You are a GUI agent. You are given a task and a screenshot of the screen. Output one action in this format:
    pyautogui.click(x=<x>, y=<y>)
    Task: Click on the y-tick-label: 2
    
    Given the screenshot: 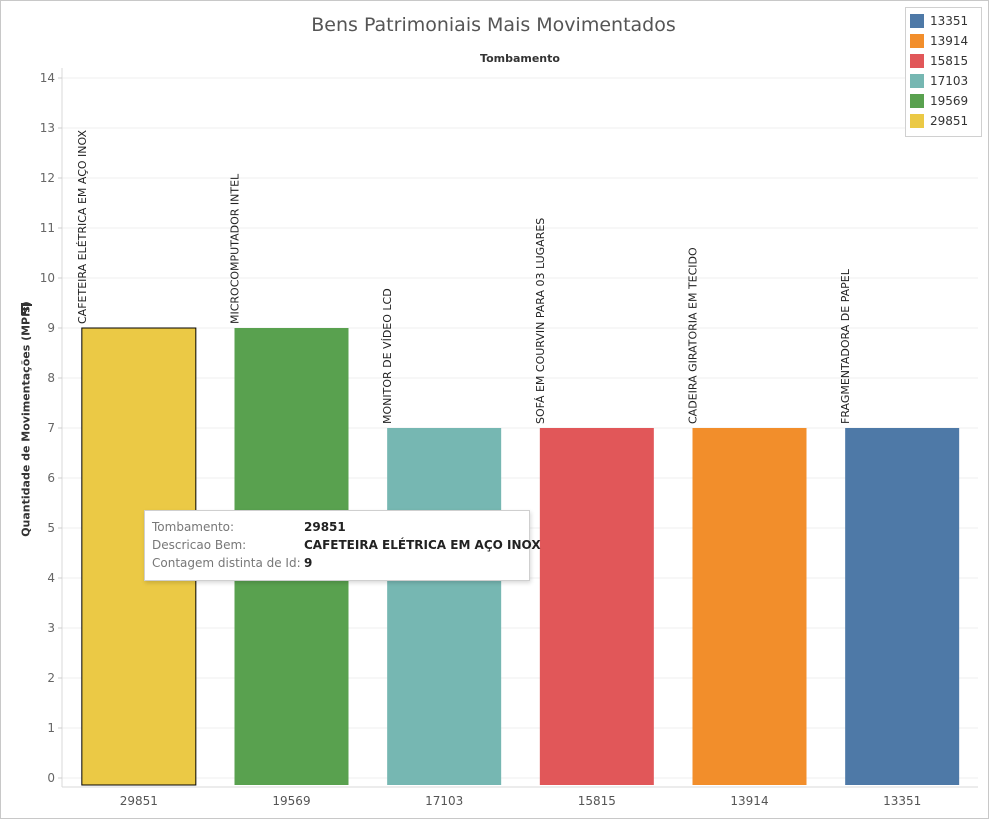 What is the action you would take?
    pyautogui.click(x=51, y=678)
    